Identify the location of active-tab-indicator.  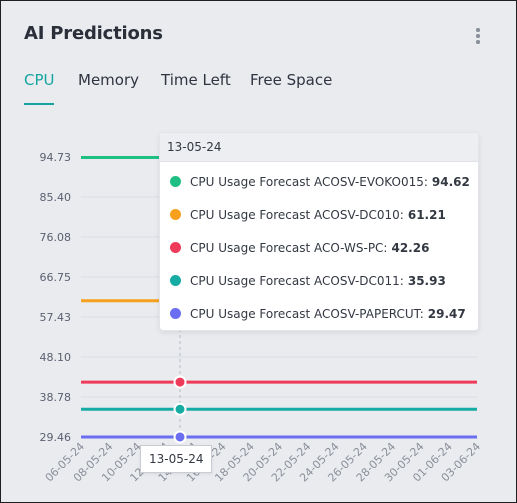
(39, 104).